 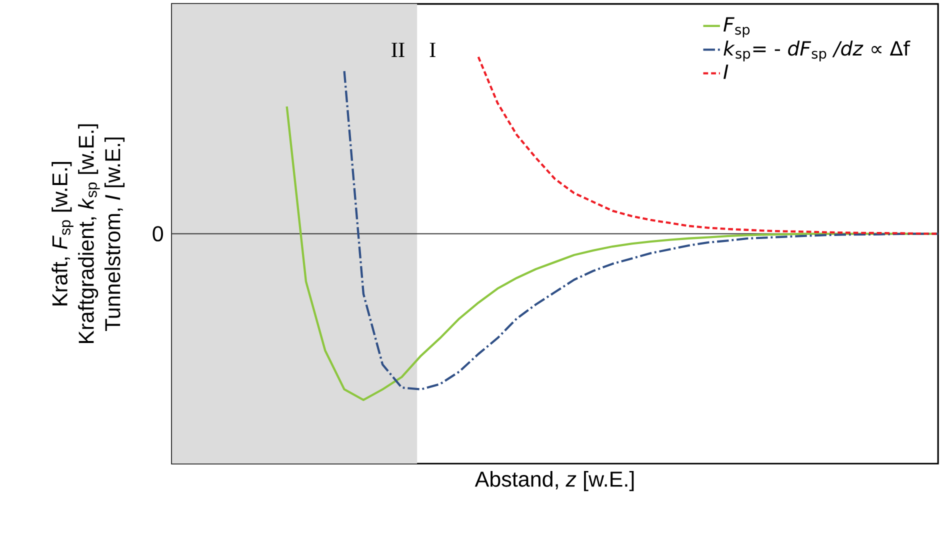 What do you see at coordinates (114, 234) in the screenshot?
I see `text: Tunnelstrom, I [w.E.]` at bounding box center [114, 234].